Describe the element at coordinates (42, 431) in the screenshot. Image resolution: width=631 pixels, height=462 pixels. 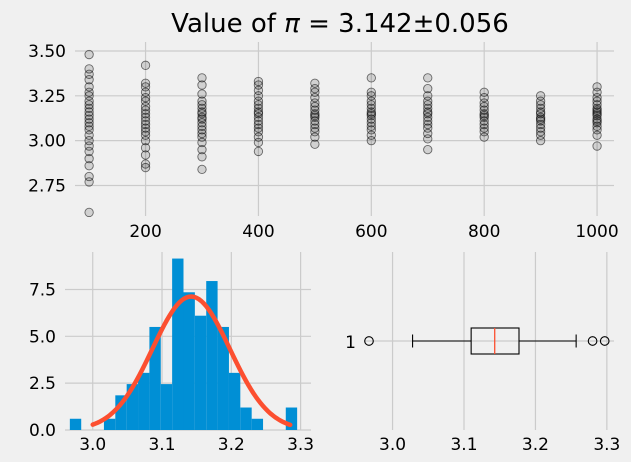
I see `y-tick-label: 0.0` at that location.